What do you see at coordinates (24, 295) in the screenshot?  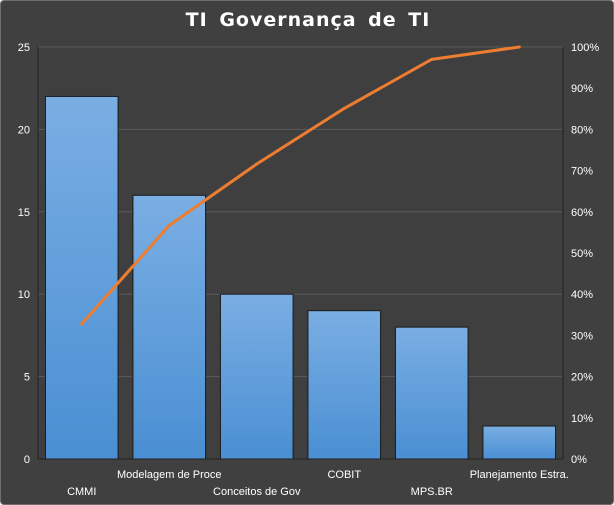 I see `left-tick-label: 10` at bounding box center [24, 295].